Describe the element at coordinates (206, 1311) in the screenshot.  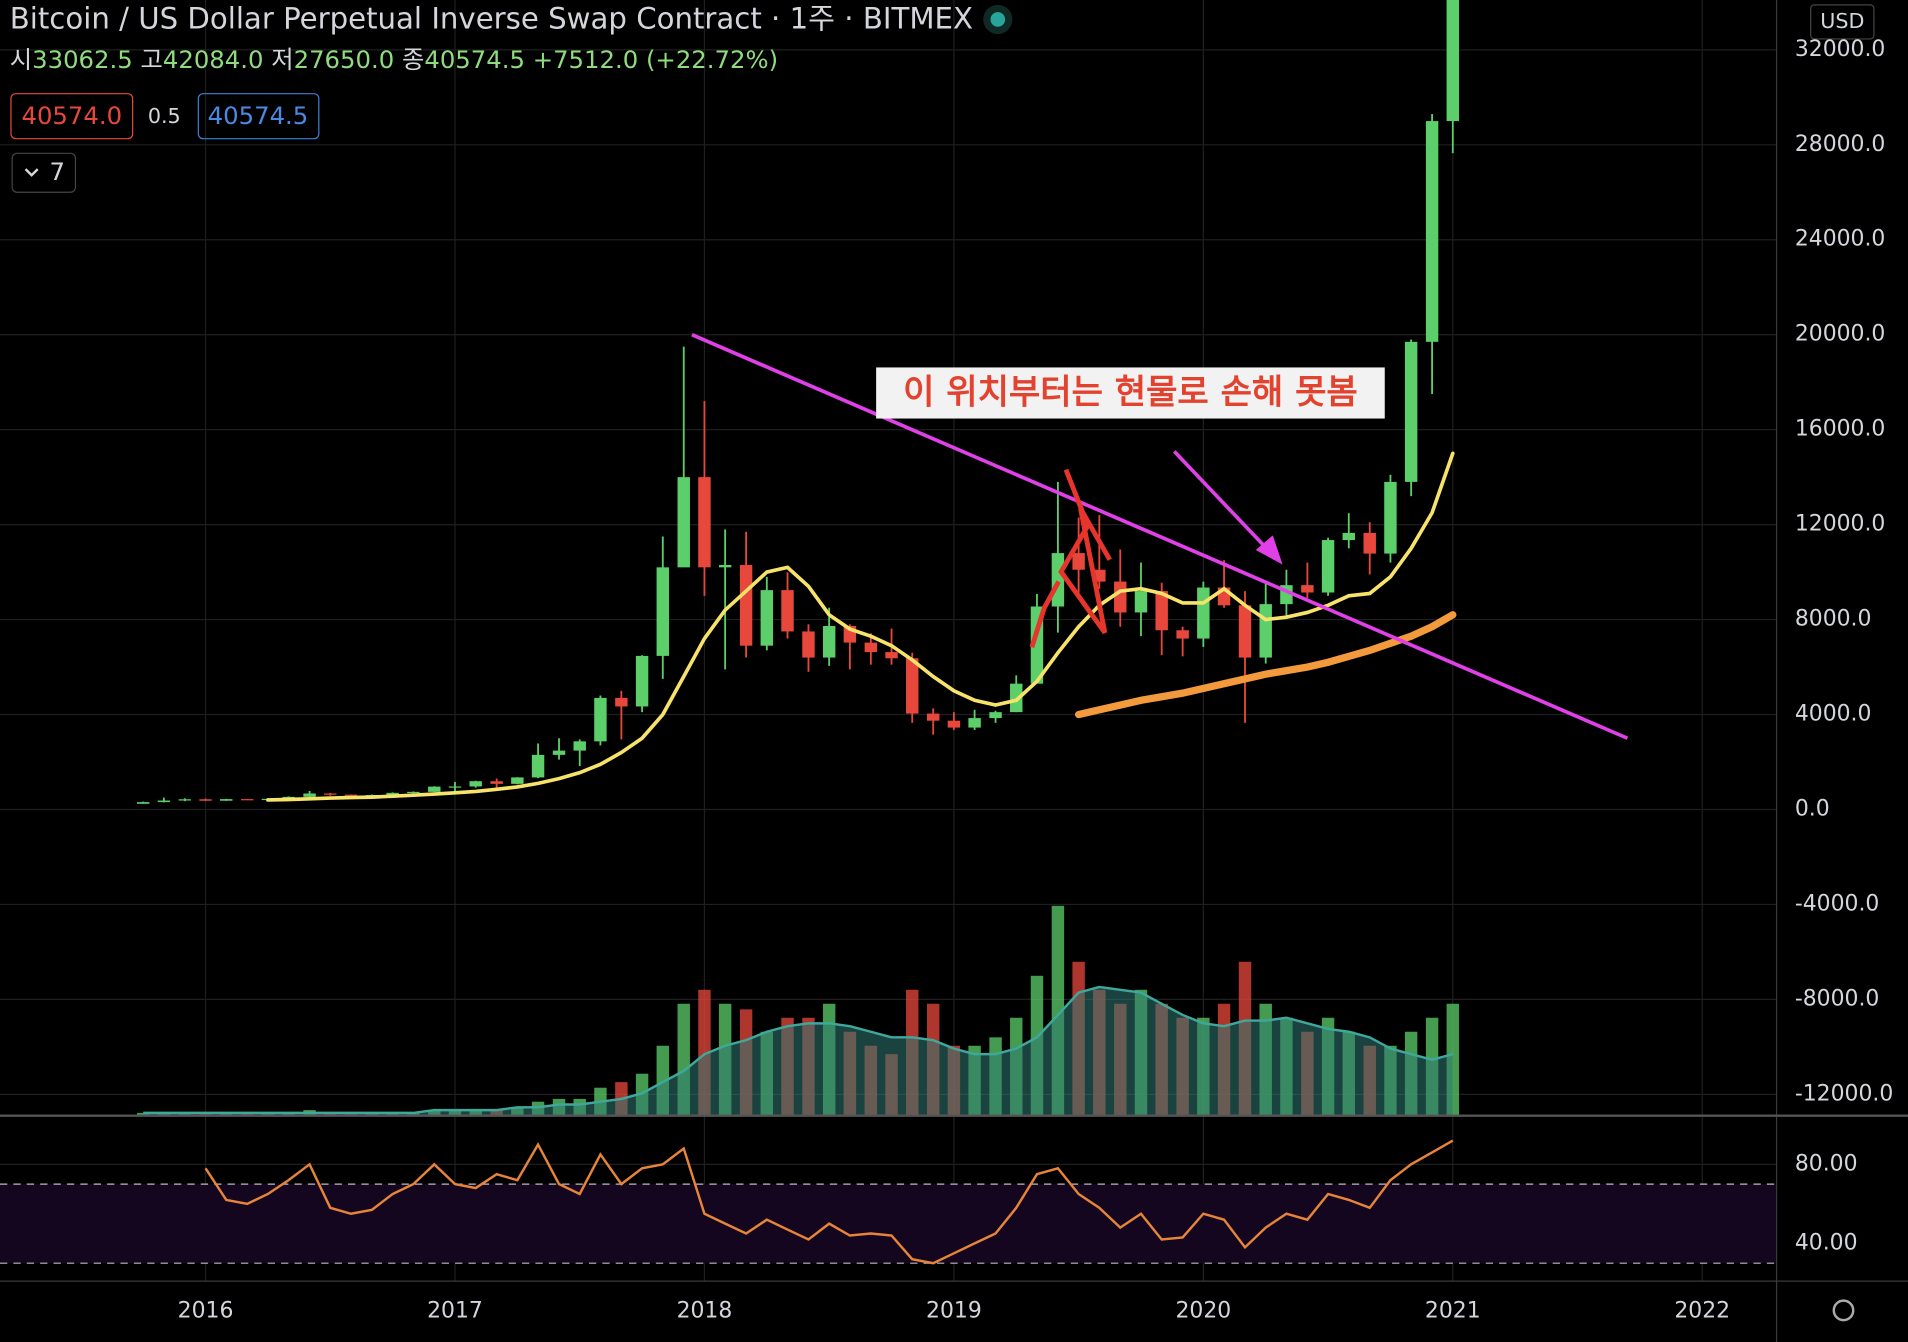
I see `x-tick-label: 2016` at that location.